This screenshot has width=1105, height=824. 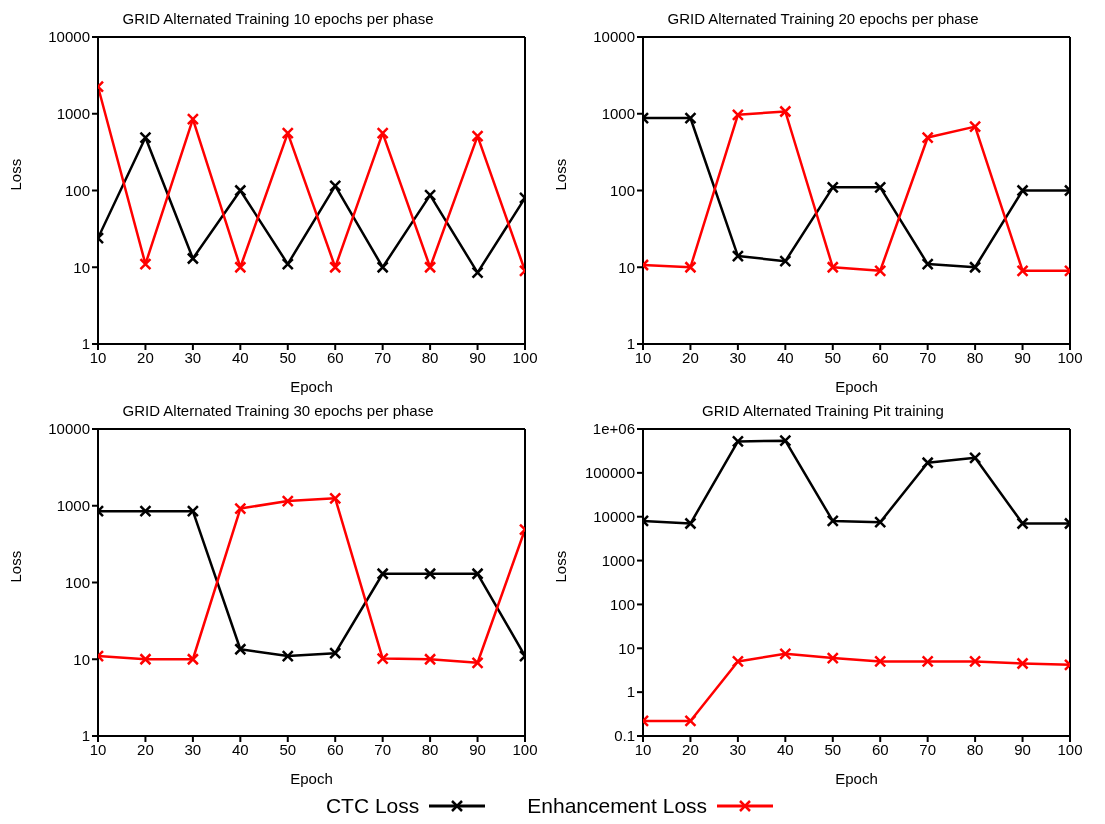 I want to click on chart-title: GRID Alternated Training 10 epochs per phase, so click(x=278, y=19).